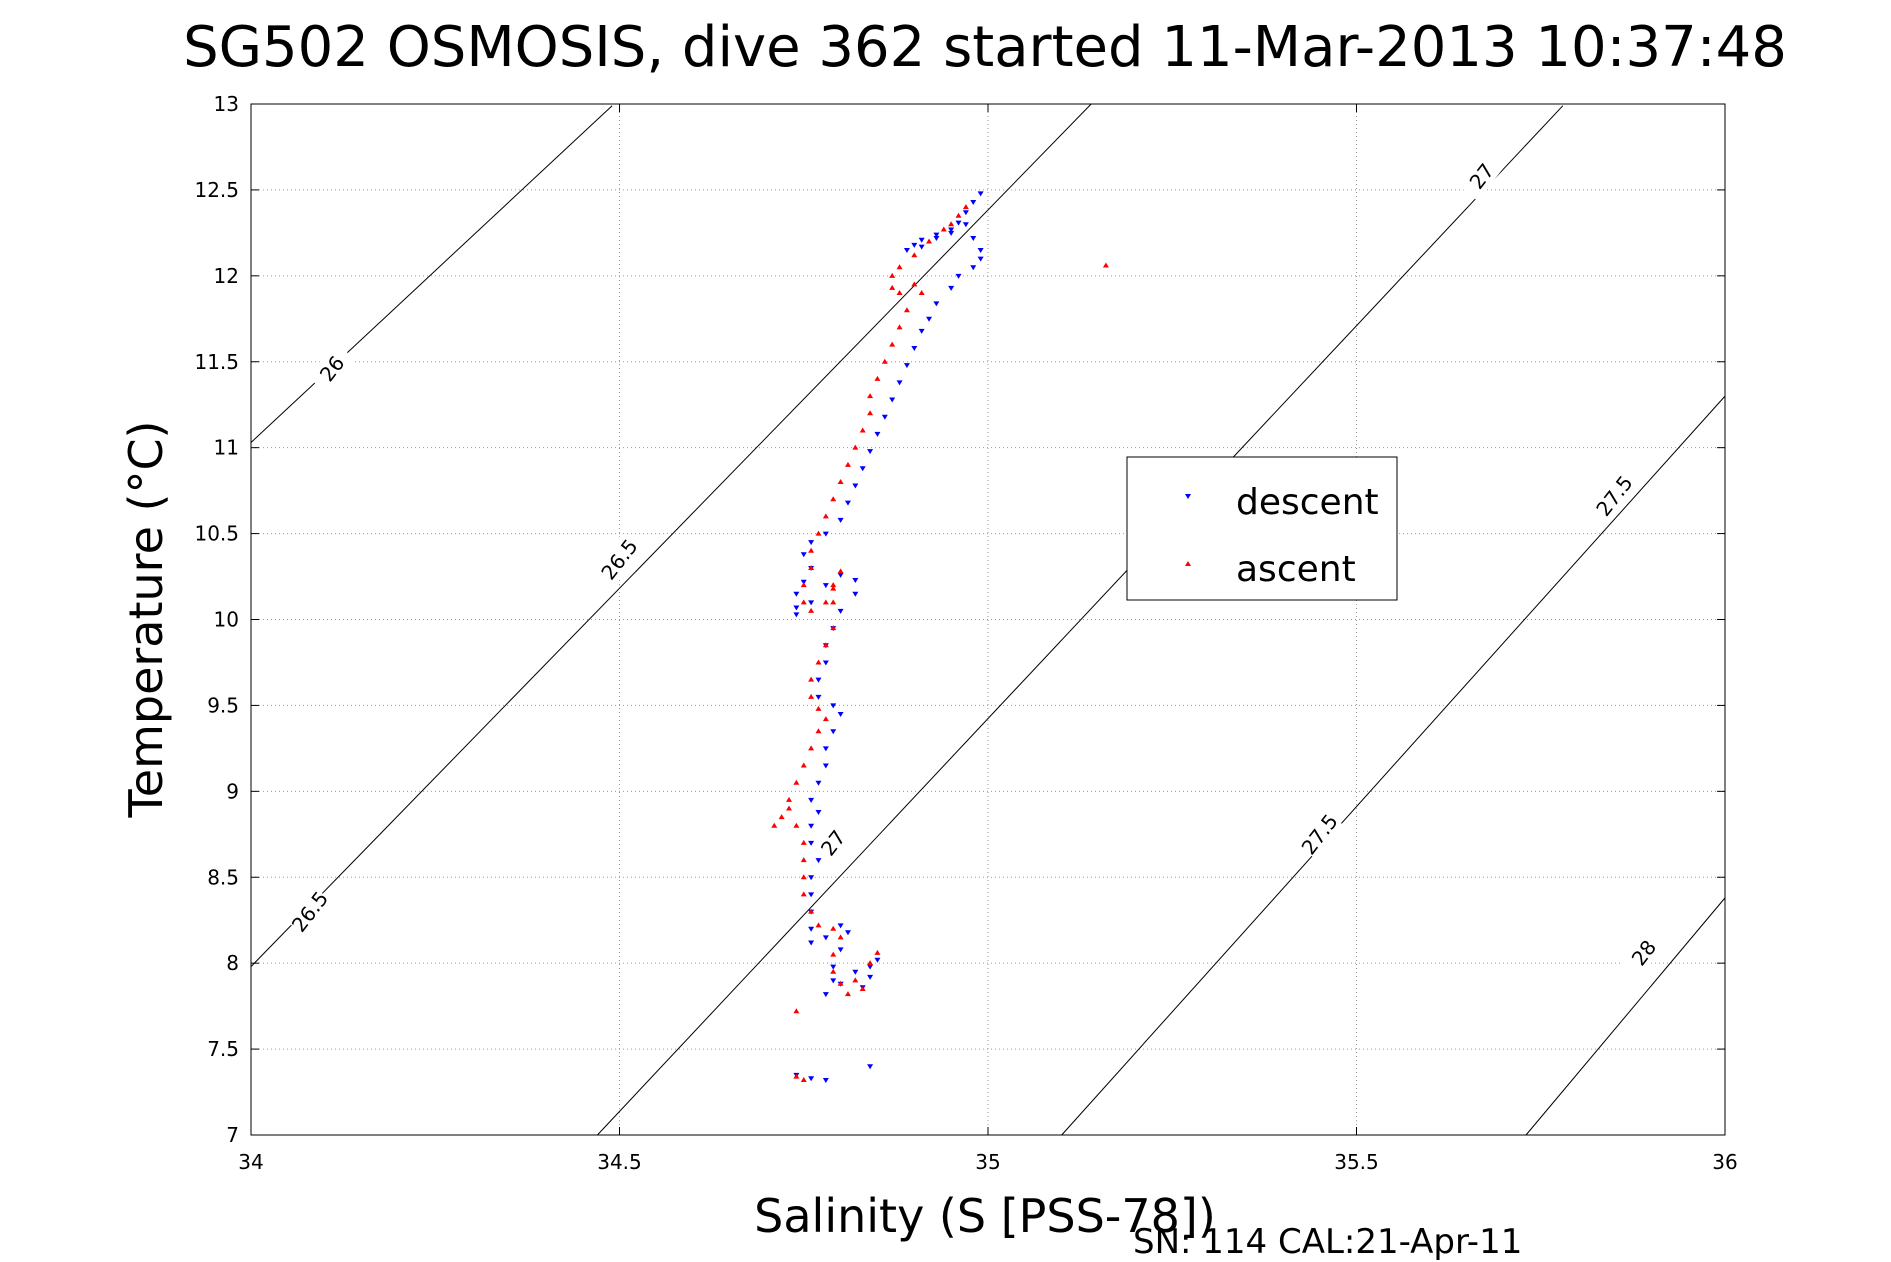  I want to click on y-axis-label: Temperature (°C), so click(146, 619).